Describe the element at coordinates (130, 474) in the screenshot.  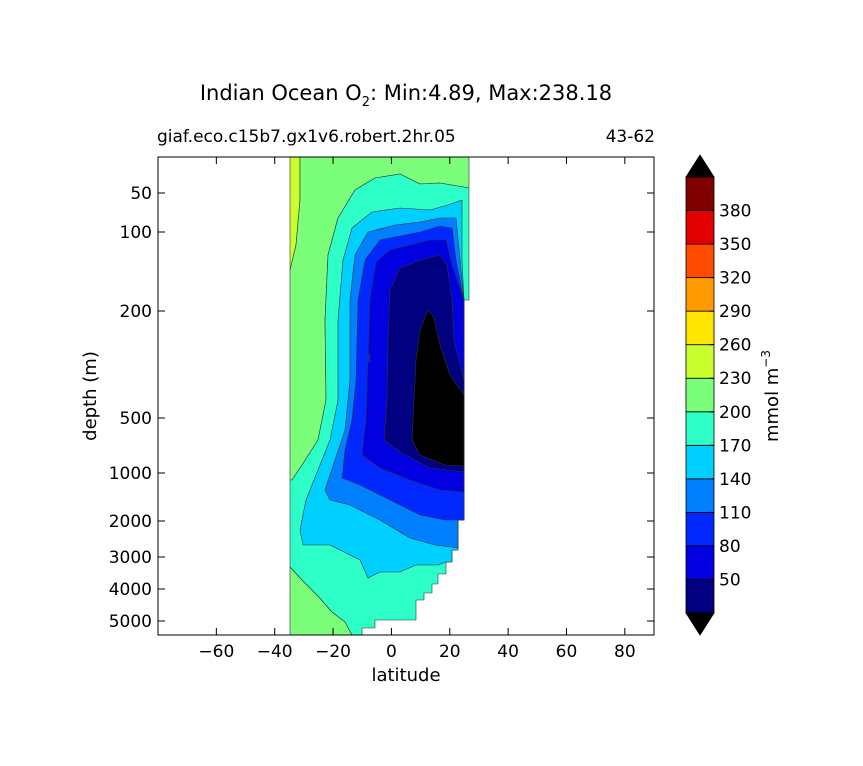
I see `y-tick-label: 1000` at that location.